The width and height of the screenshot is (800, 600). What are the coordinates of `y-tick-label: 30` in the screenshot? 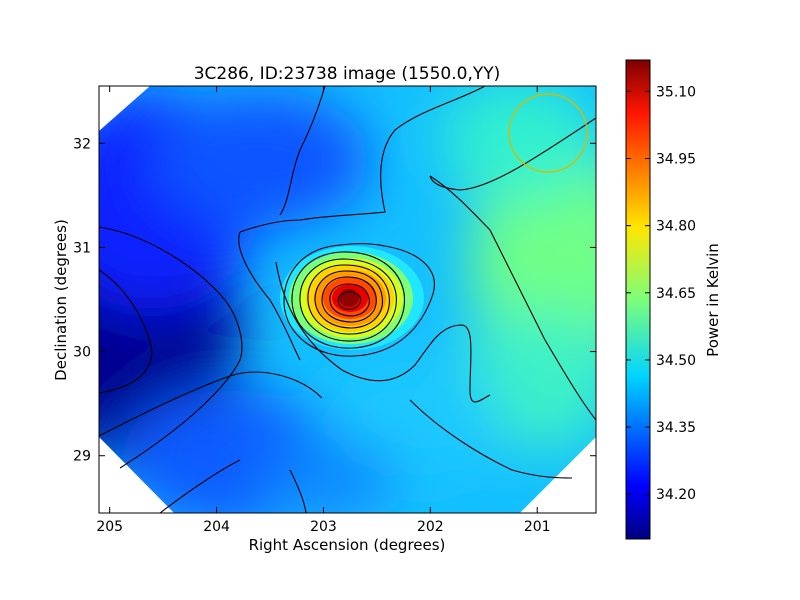 It's located at (82, 353).